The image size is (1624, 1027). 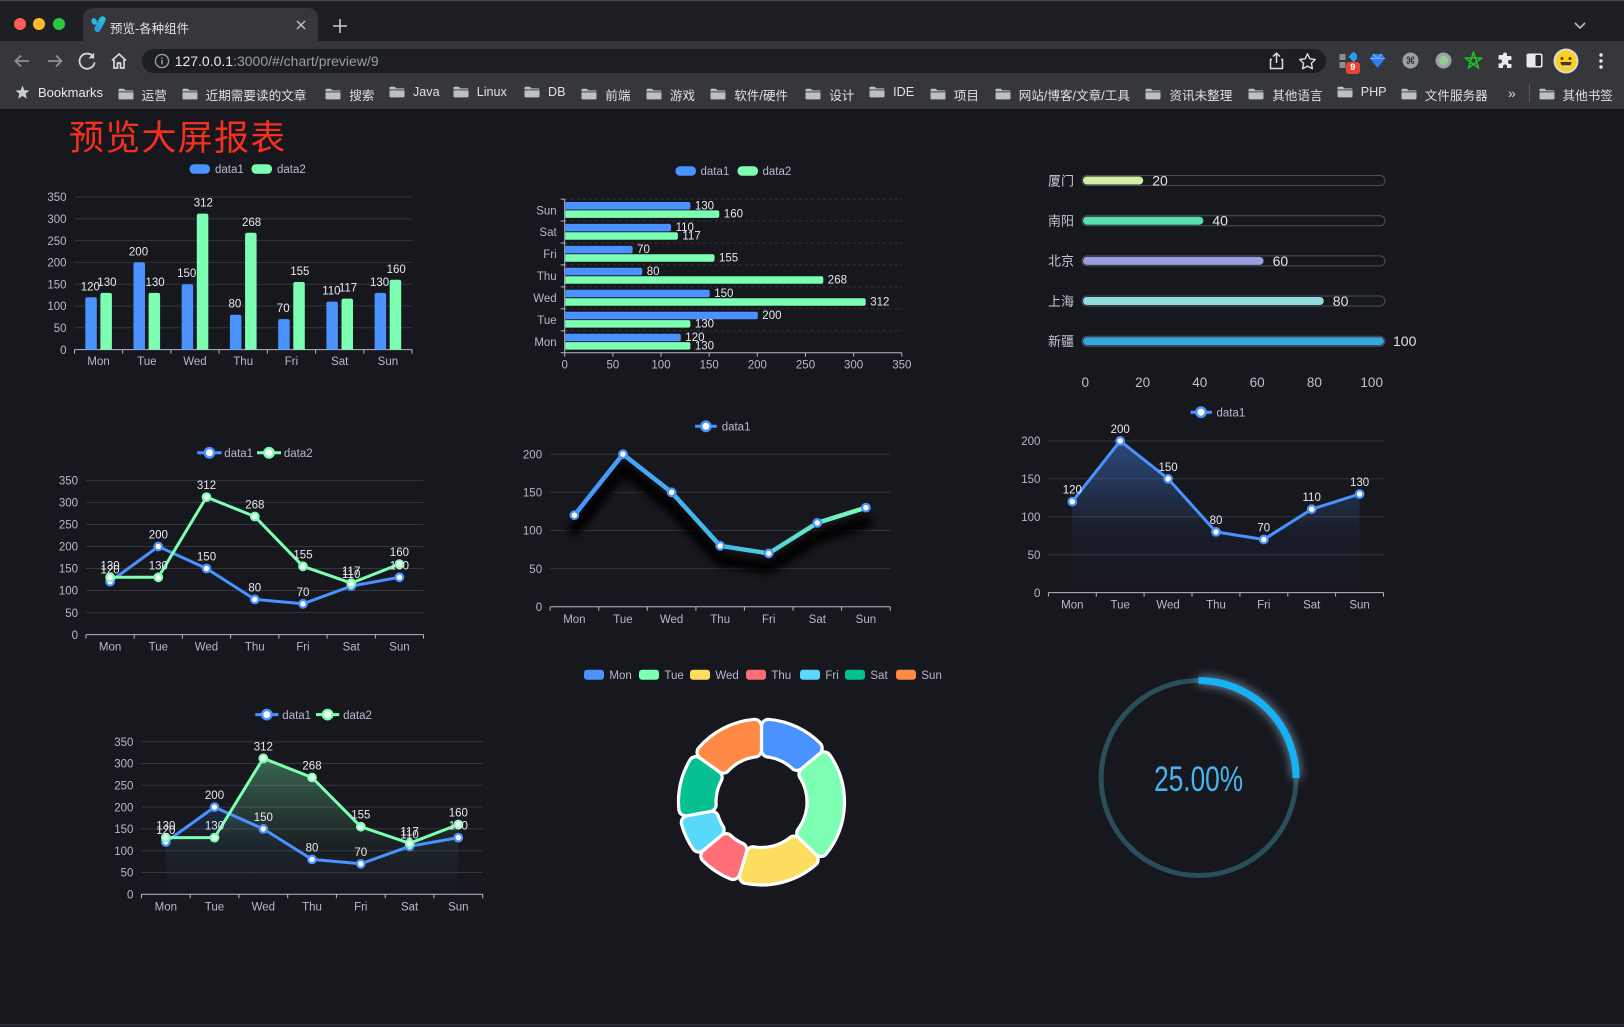 What do you see at coordinates (1257, 382) in the screenshot?
I see `svg-text: 60` at bounding box center [1257, 382].